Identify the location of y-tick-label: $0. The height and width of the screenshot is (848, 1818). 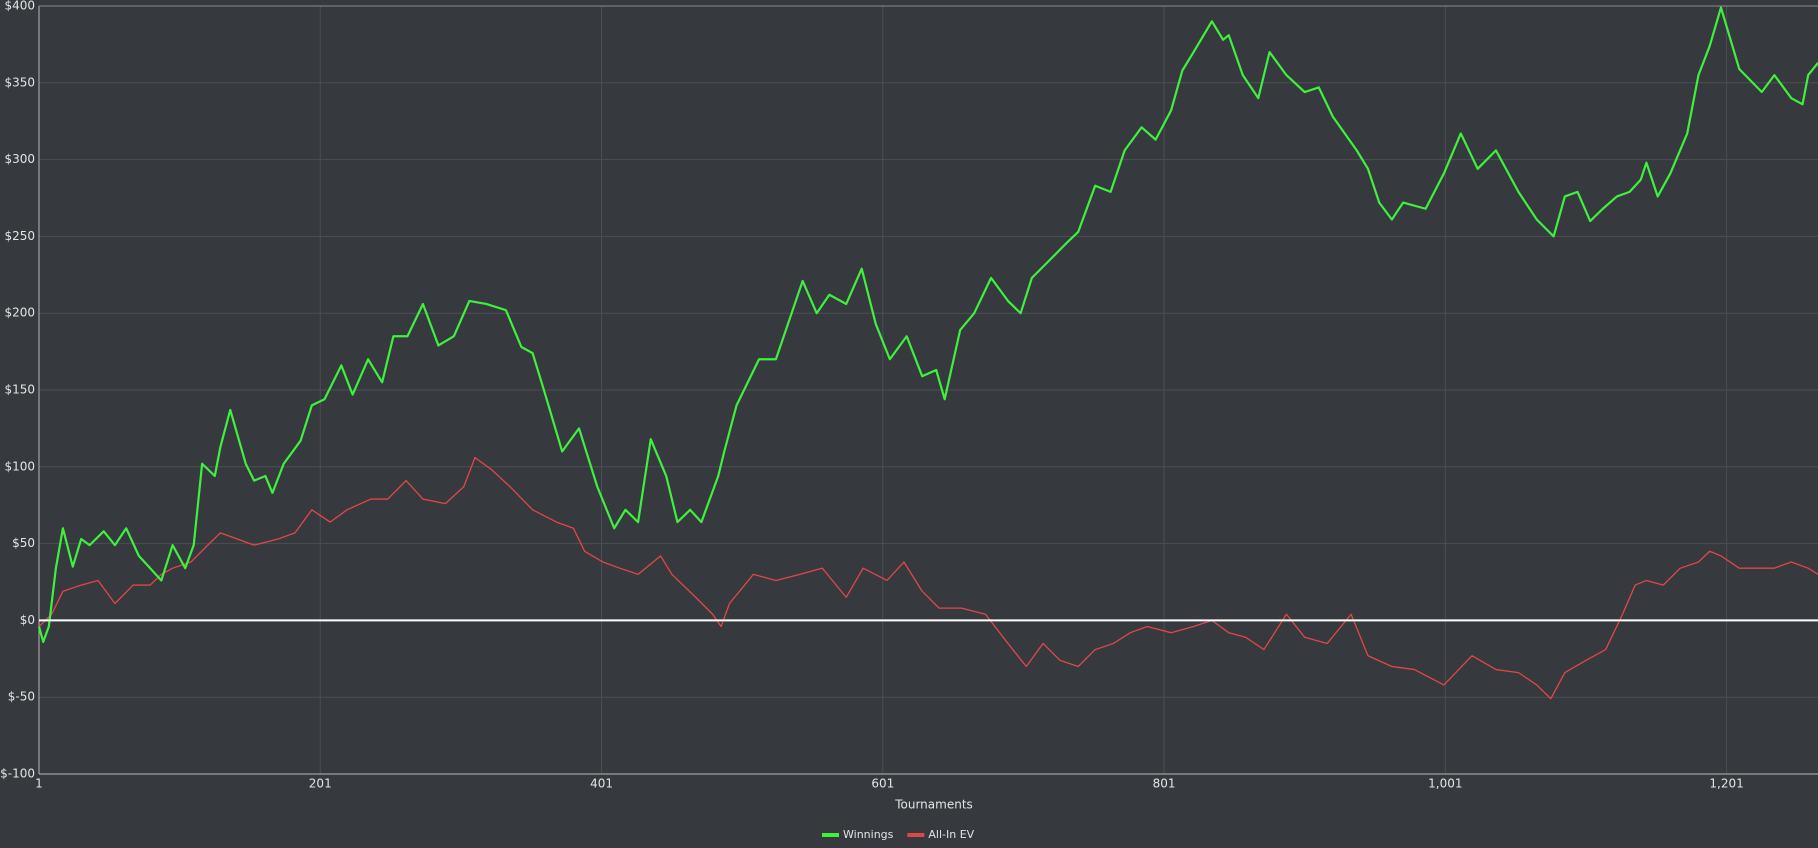
(27, 620).